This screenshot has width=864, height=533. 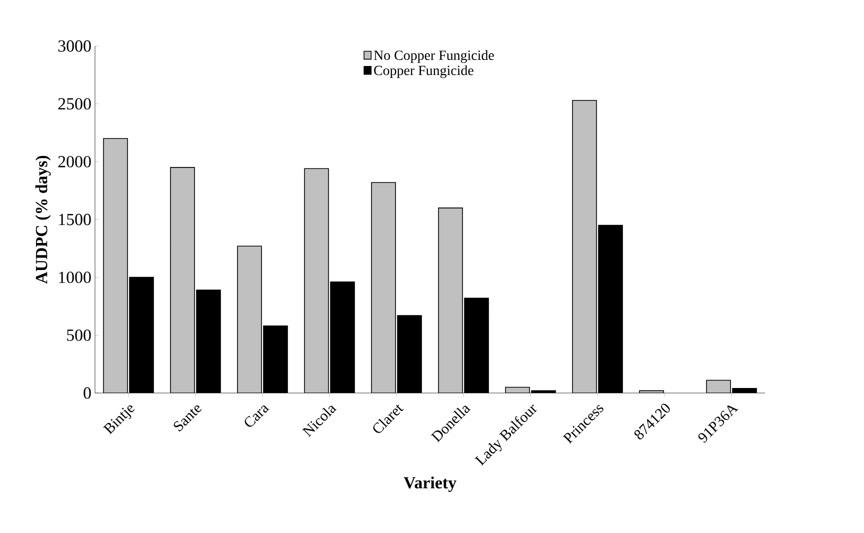 What do you see at coordinates (79, 335) in the screenshot?
I see `y-tick-label: 500` at bounding box center [79, 335].